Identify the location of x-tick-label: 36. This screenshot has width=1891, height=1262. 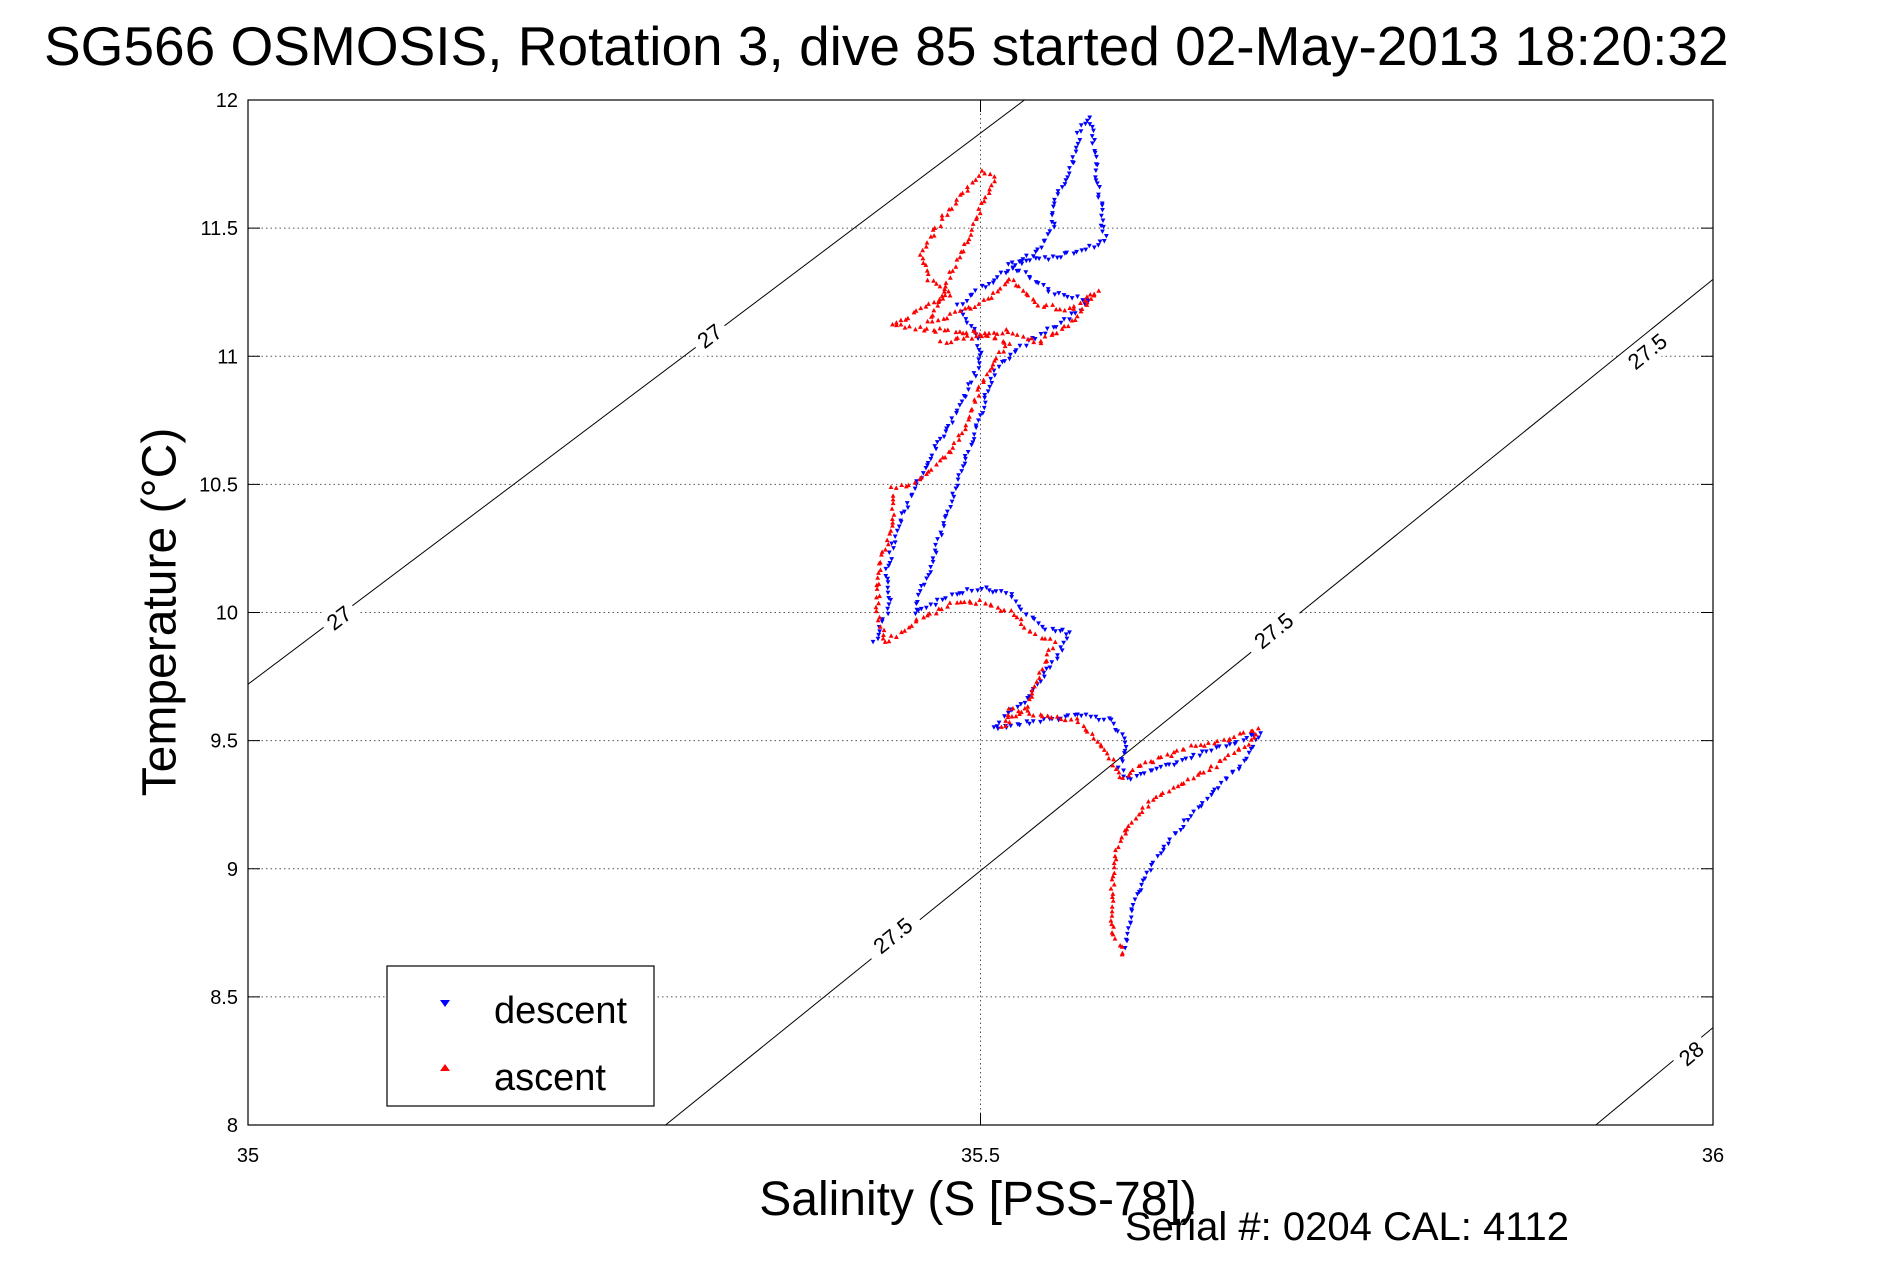
(1713, 1156).